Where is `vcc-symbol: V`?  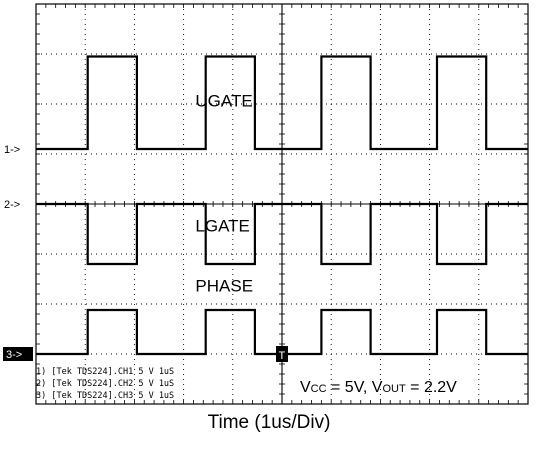
vcc-symbol: V is located at coordinates (305, 387).